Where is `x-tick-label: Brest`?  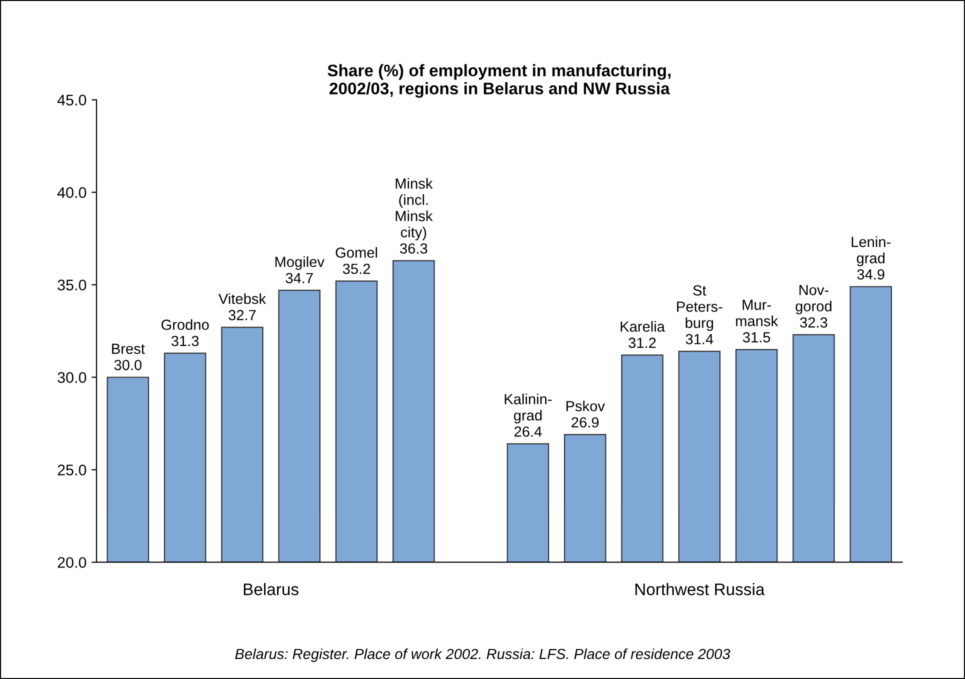
x-tick-label: Brest is located at coordinates (128, 349).